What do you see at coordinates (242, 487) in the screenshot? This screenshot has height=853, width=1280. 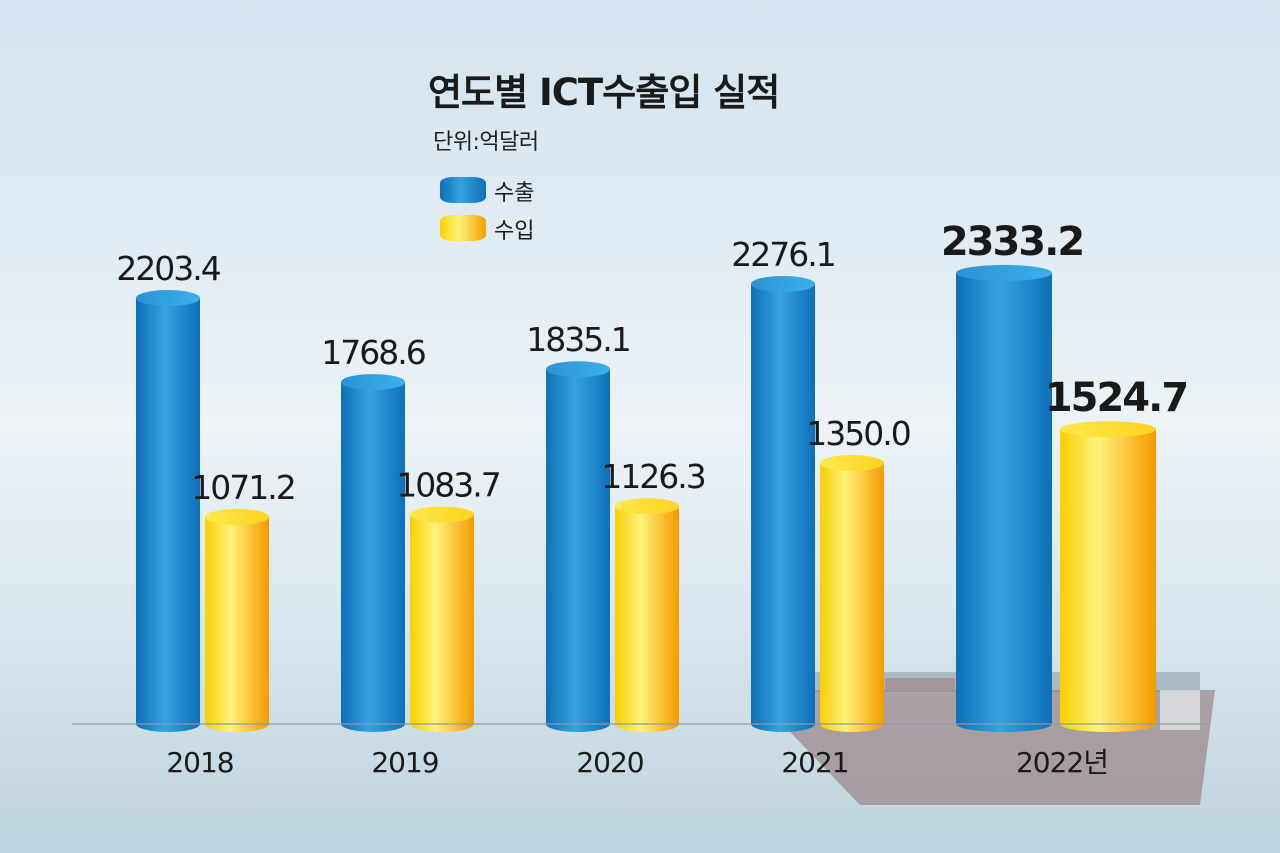 I see `value-label-import: 1071.2` at bounding box center [242, 487].